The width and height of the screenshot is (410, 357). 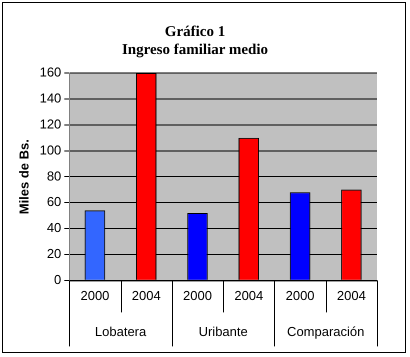 What do you see at coordinates (325, 331) in the screenshot?
I see `text: Comparación` at bounding box center [325, 331].